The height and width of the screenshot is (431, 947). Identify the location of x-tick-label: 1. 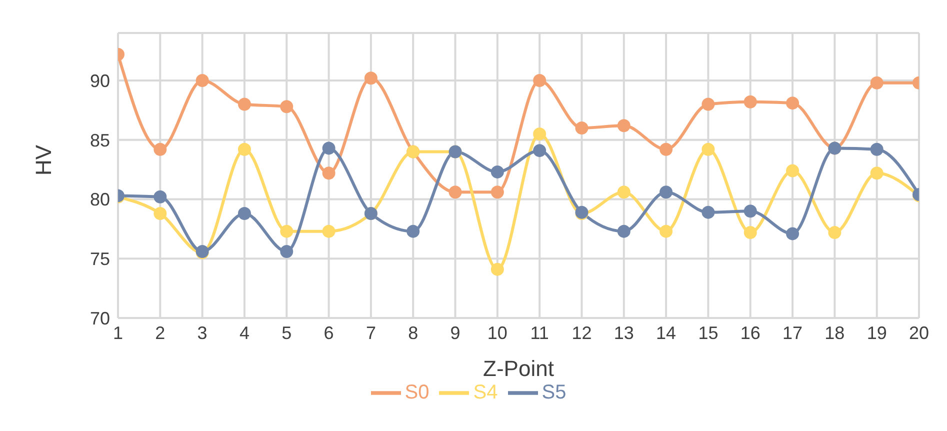
(118, 332).